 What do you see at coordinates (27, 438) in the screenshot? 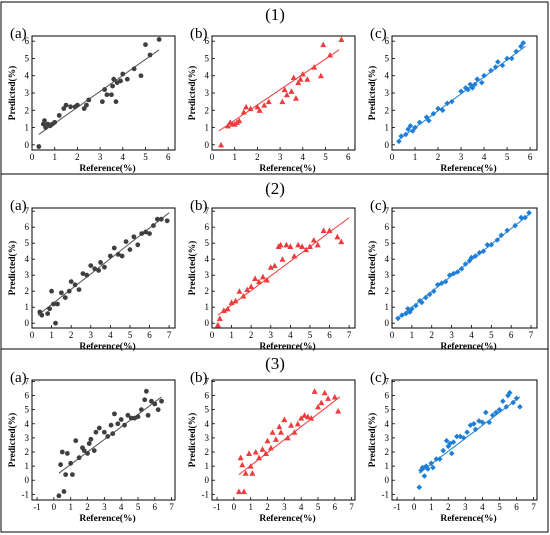
I see `y-tick-label: 3` at bounding box center [27, 438].